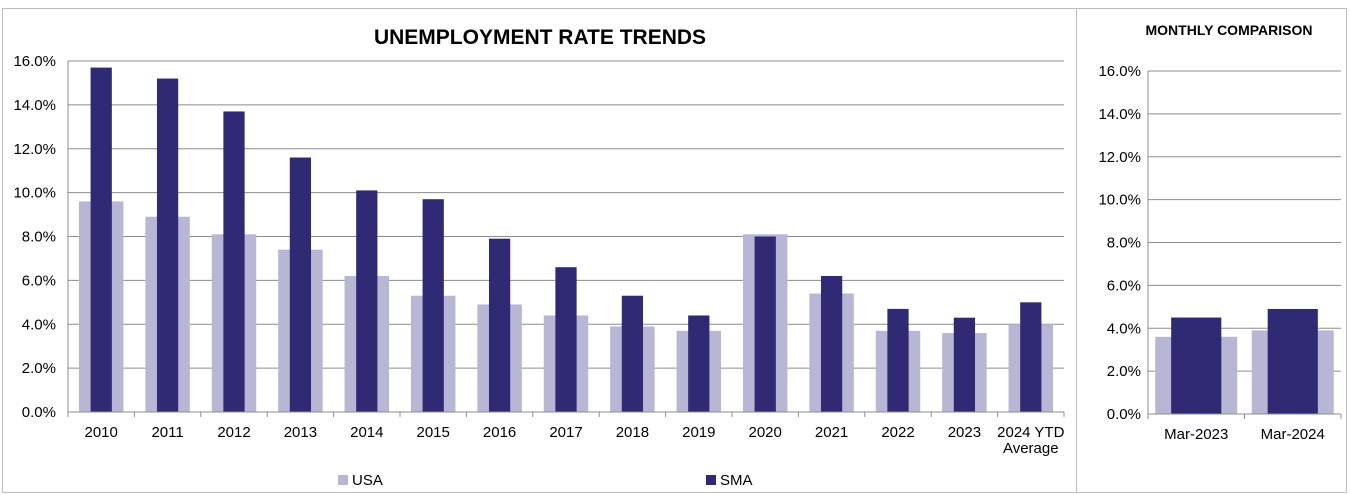 This screenshot has height=495, width=1350. Describe the element at coordinates (1124, 328) in the screenshot. I see `side-y-tick-label: 4.0%` at that location.